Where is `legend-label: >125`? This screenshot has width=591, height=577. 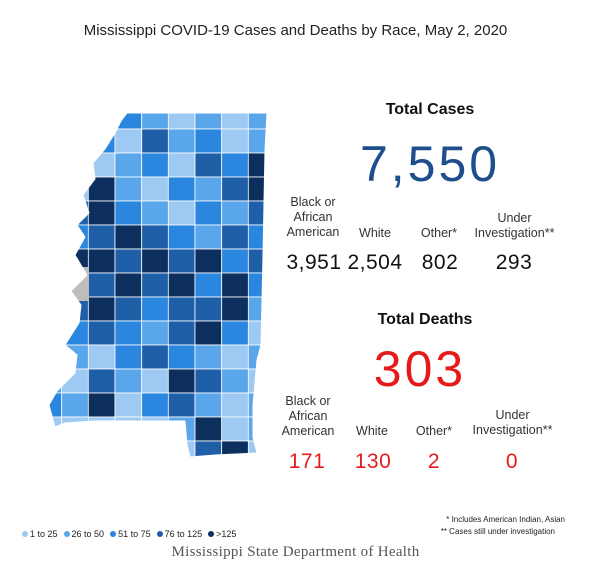 legend-label: >125 is located at coordinates (226, 534).